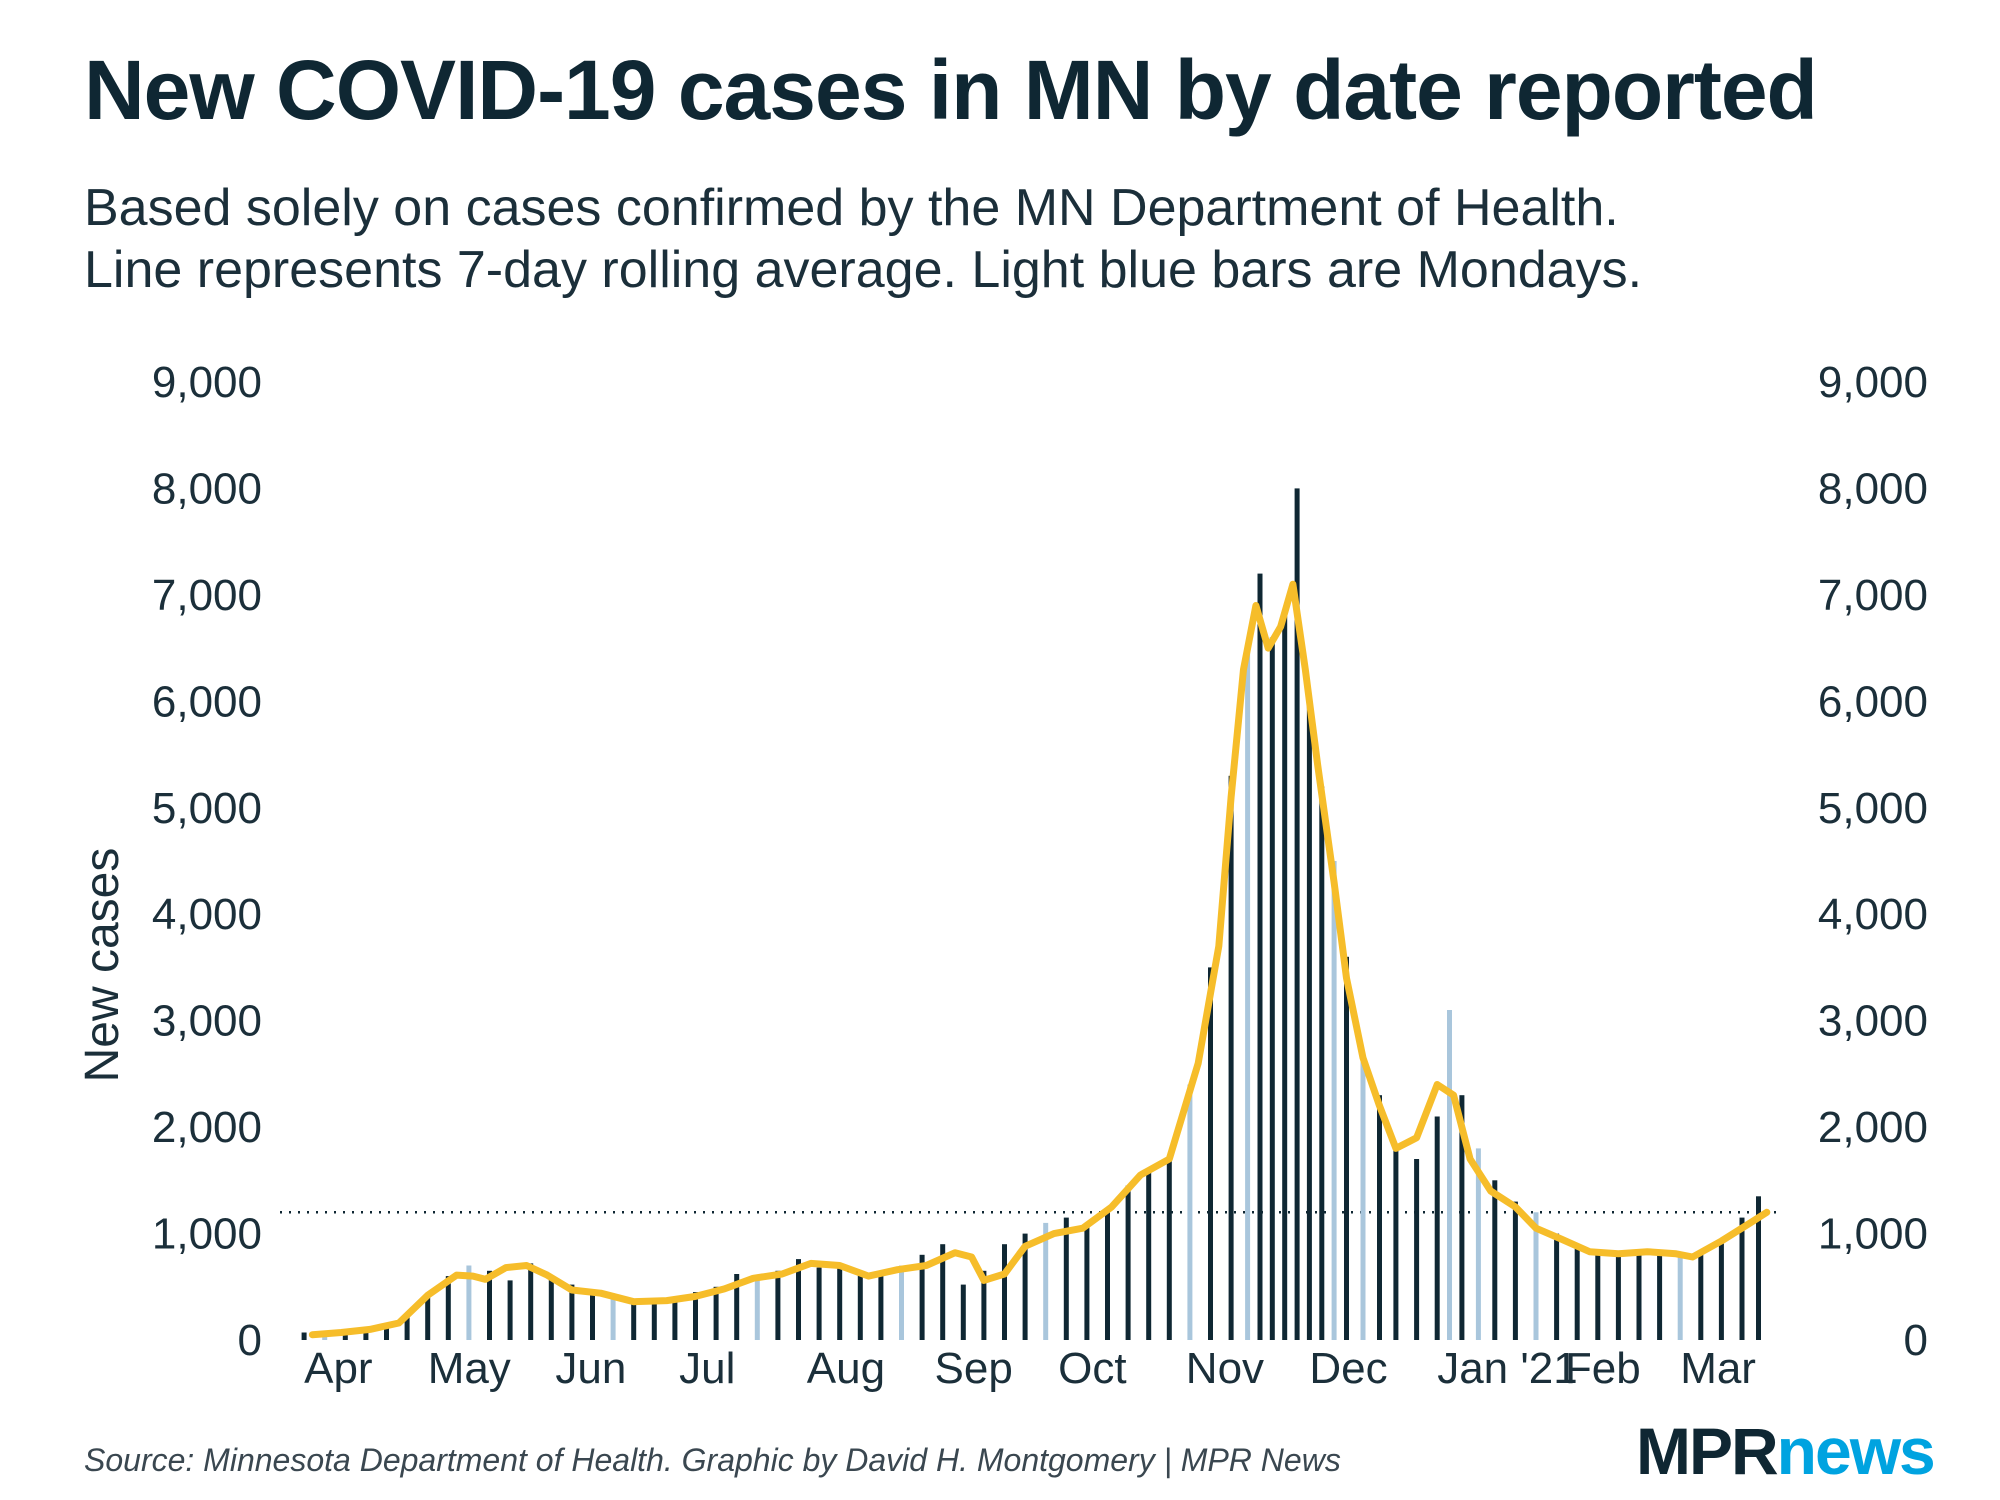  What do you see at coordinates (1856, 1451) in the screenshot?
I see `logo-part-news: news` at bounding box center [1856, 1451].